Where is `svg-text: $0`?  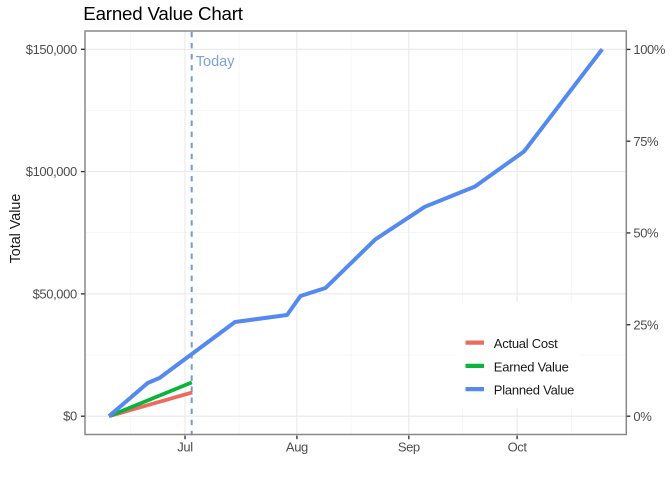
svg-text: $0 is located at coordinates (70, 416).